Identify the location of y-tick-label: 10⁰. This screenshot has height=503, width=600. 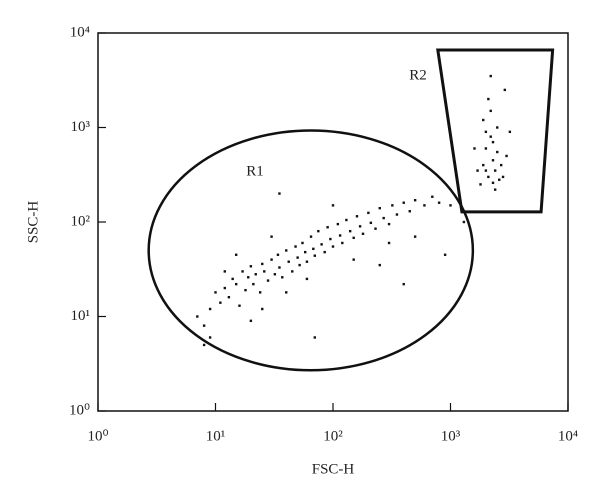
(79, 410).